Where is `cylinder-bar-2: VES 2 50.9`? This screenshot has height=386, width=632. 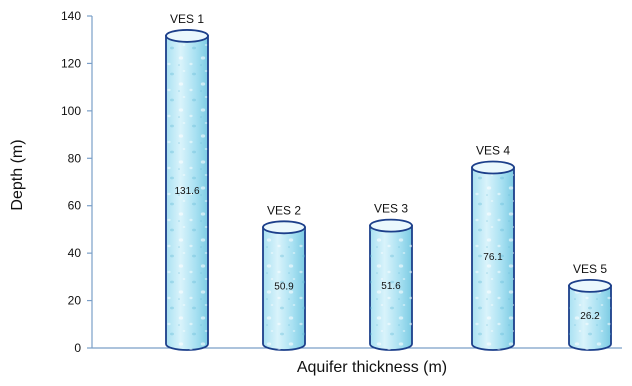
cylinder-bar-2: VES 2 50.9 is located at coordinates (284, 277).